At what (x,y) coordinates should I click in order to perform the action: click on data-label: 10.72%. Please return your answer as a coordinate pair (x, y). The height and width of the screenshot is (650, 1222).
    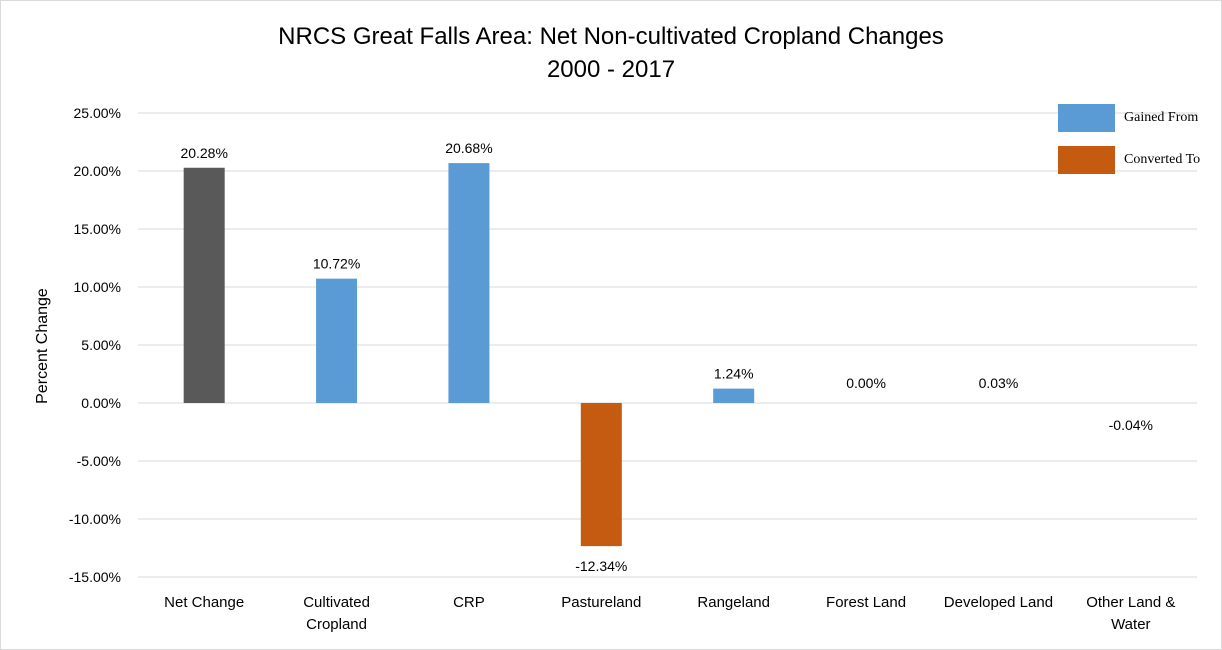
    Looking at the image, I should click on (336, 264).